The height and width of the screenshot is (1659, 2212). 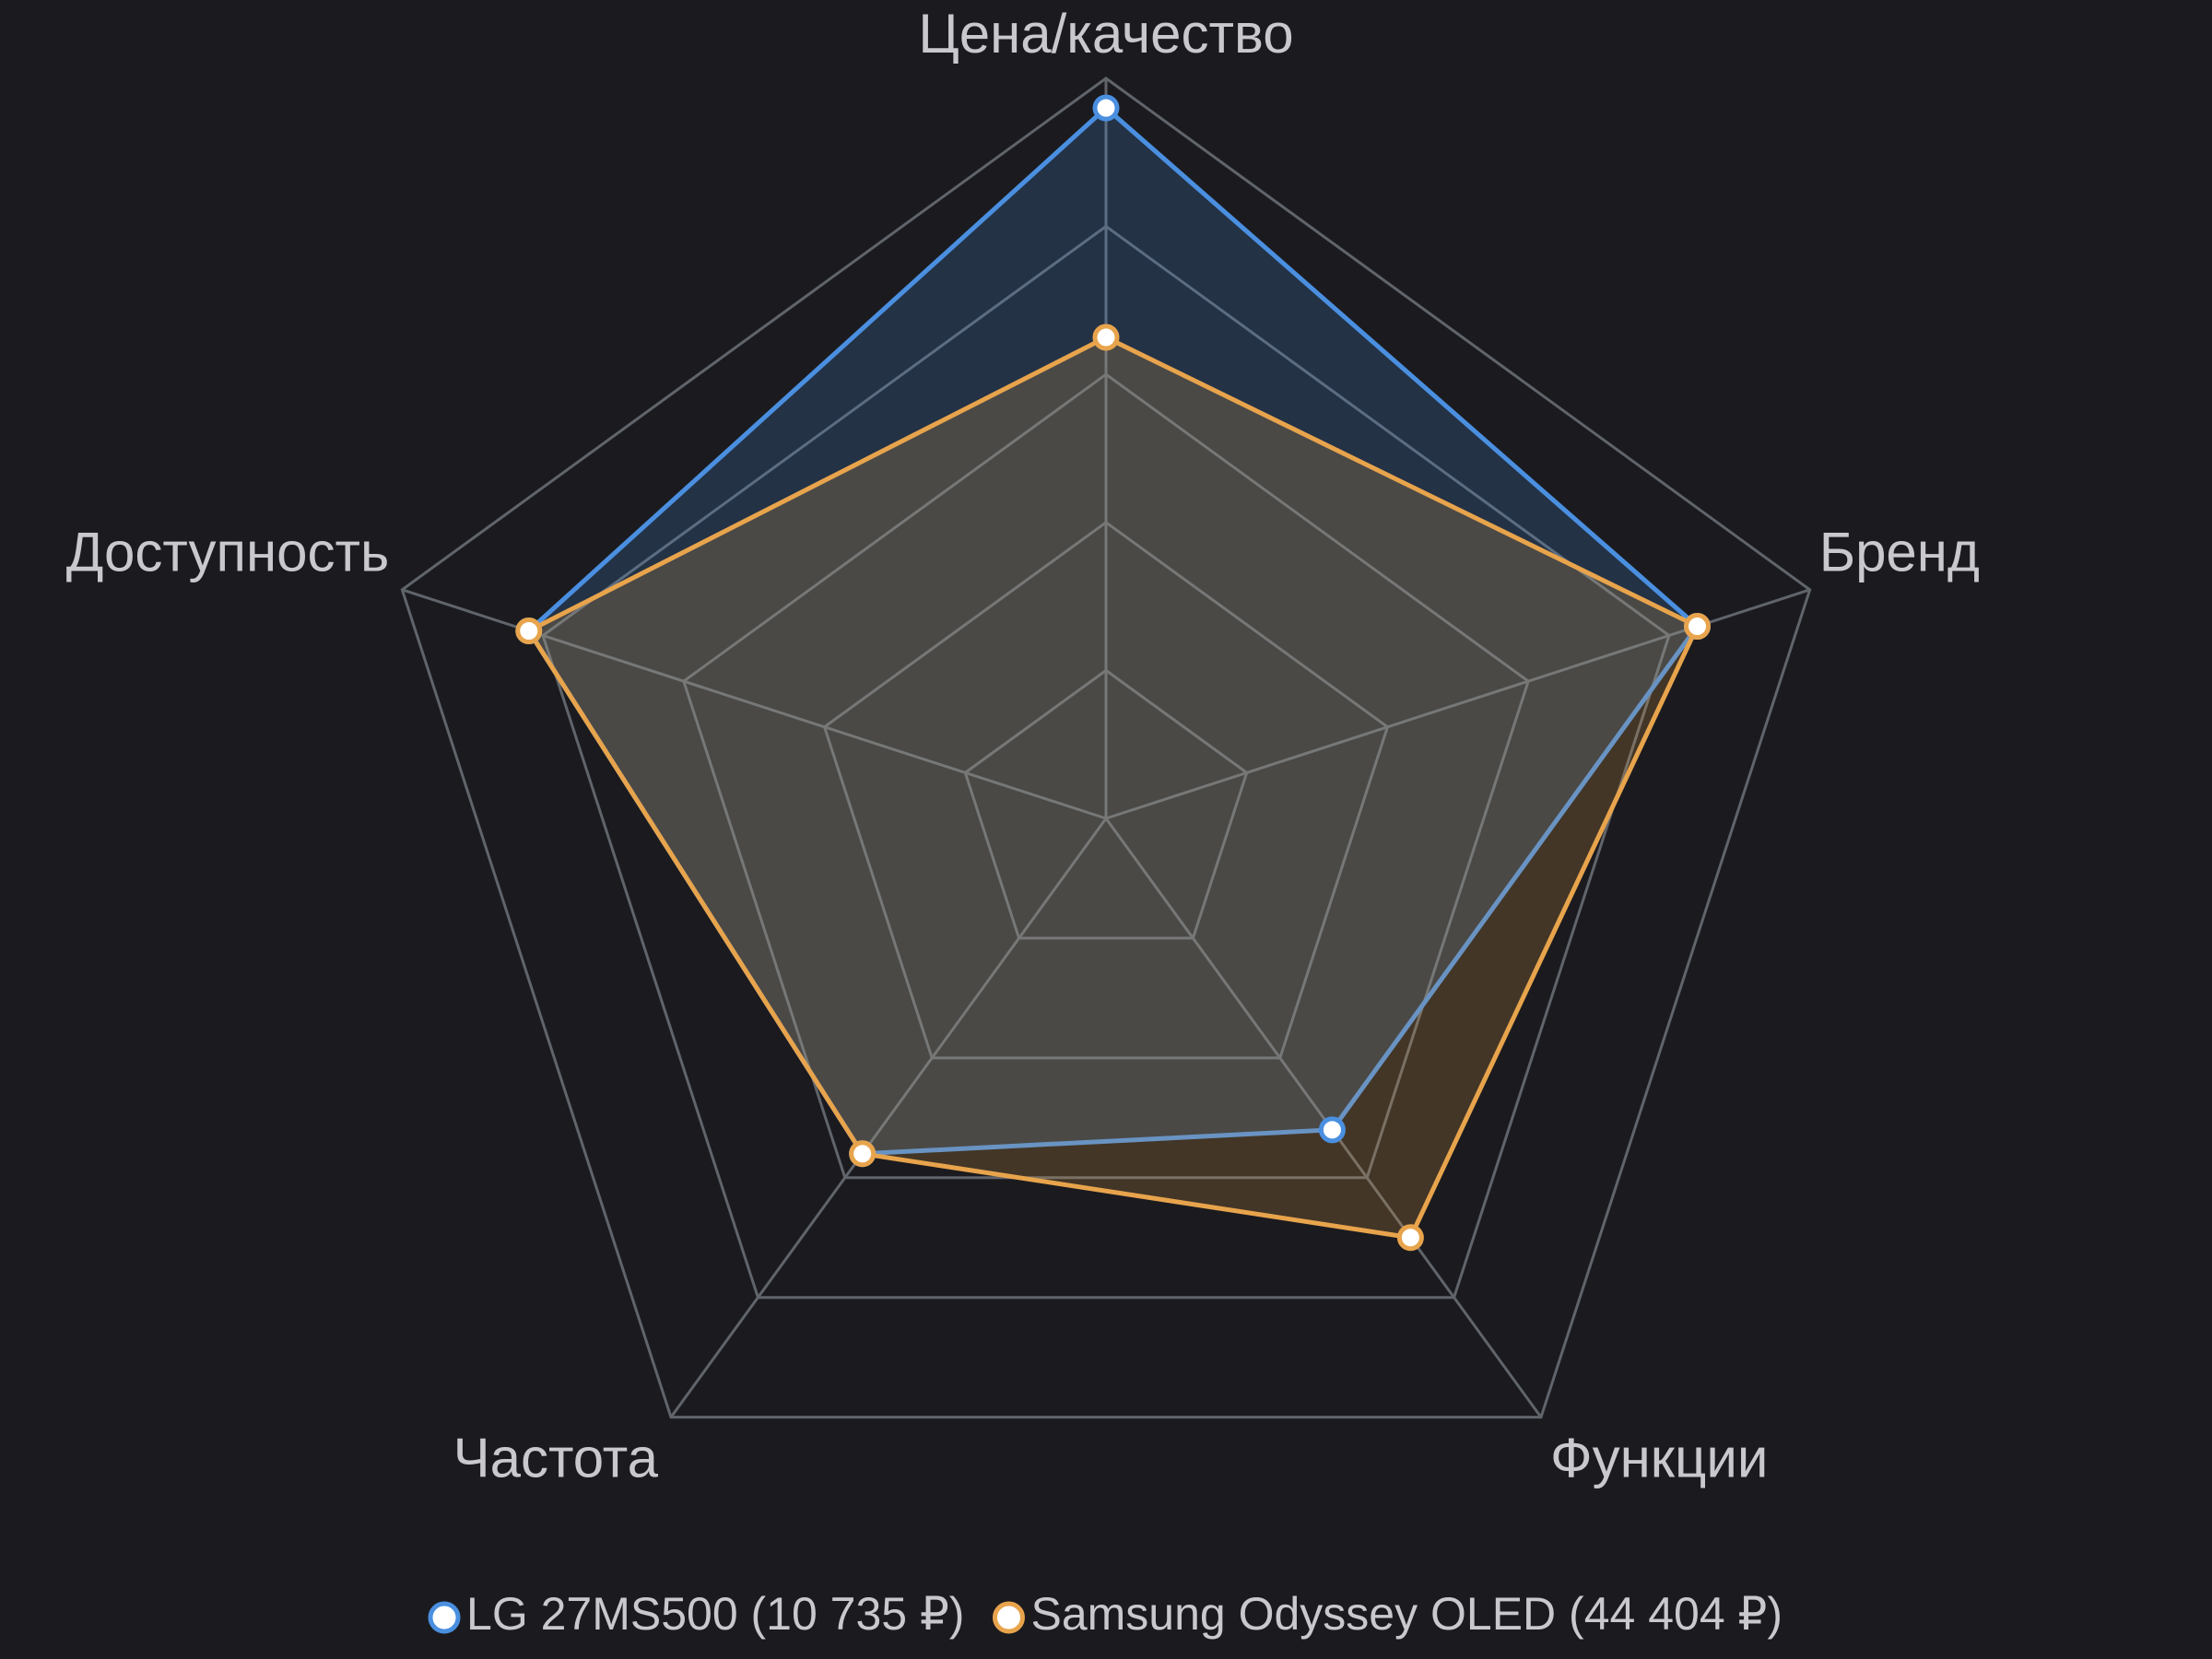 I want to click on axis-label: Частота, so click(x=556, y=1457).